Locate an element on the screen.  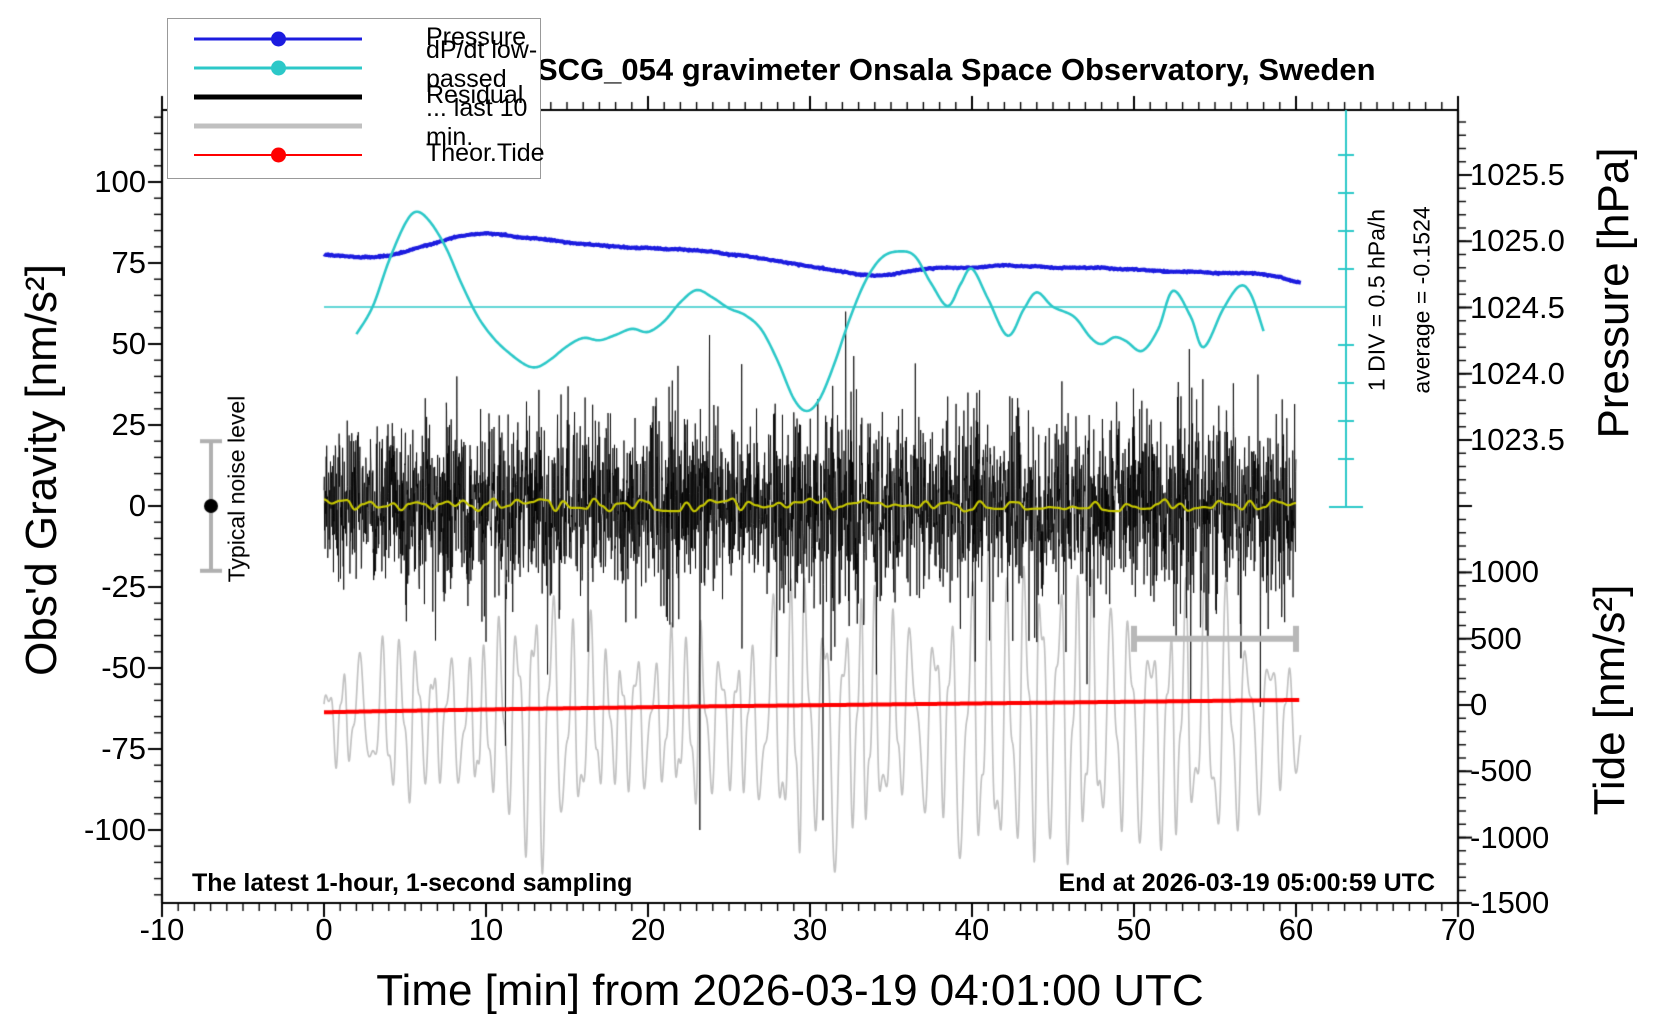
tick-label: 1024.0 is located at coordinates (1517, 373).